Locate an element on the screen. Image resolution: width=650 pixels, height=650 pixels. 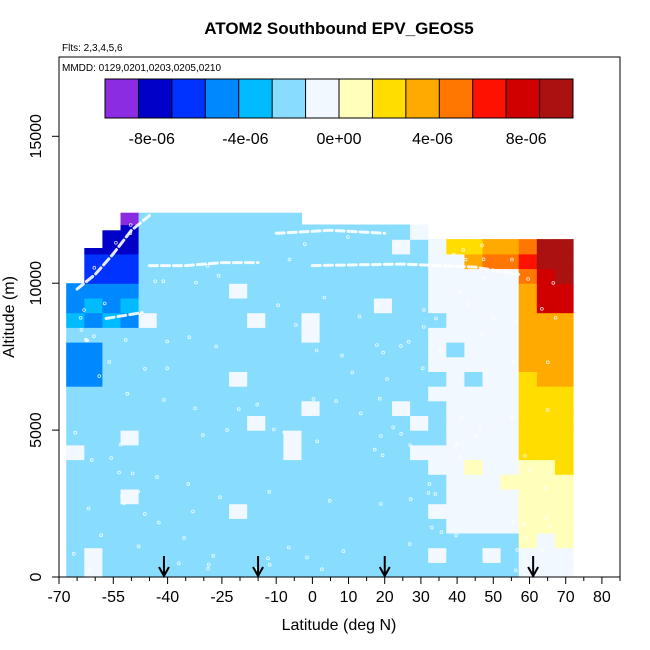
y-tick-label: 5000 is located at coordinates (36, 430).